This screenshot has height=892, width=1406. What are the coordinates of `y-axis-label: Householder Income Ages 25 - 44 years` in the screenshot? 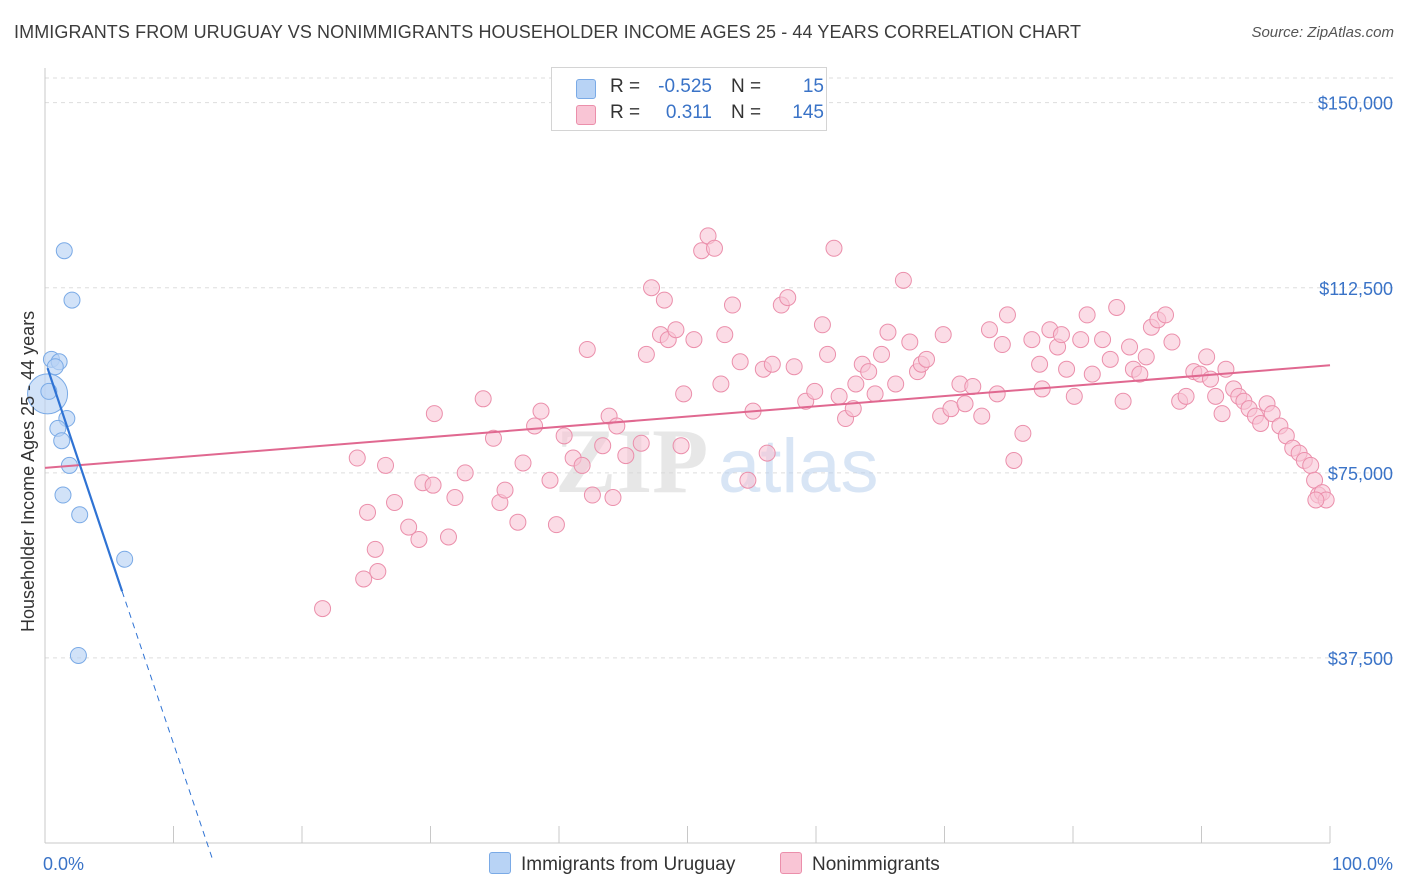 It's located at (28, 471).